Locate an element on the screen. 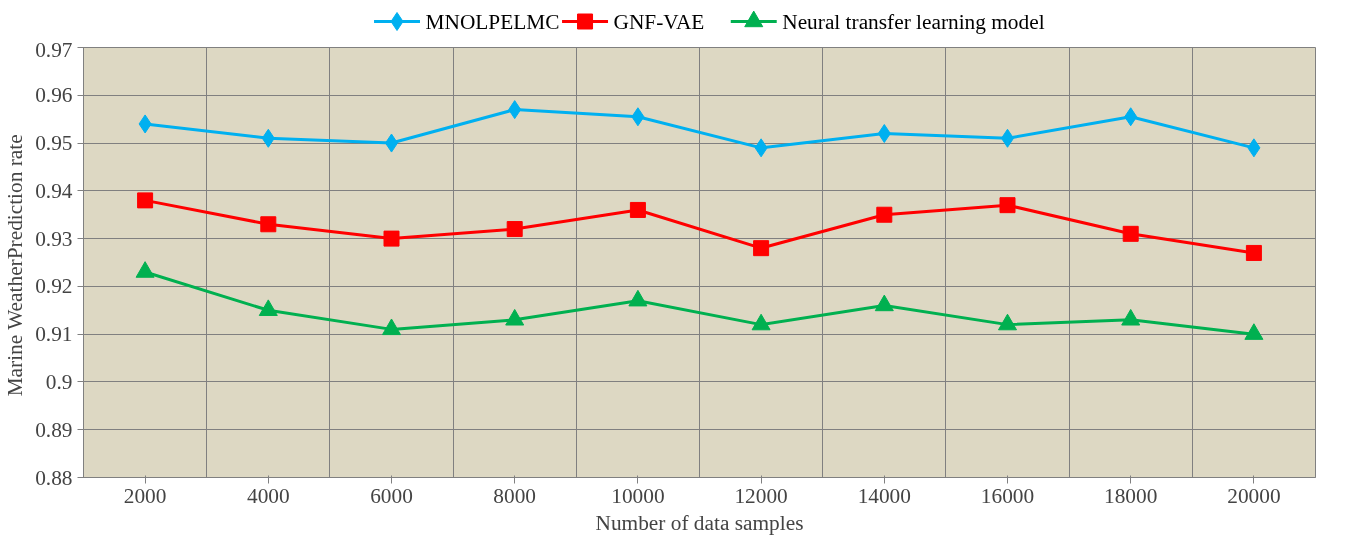 The height and width of the screenshot is (560, 1362). legend-label: GNF-VAE is located at coordinates (659, 21).